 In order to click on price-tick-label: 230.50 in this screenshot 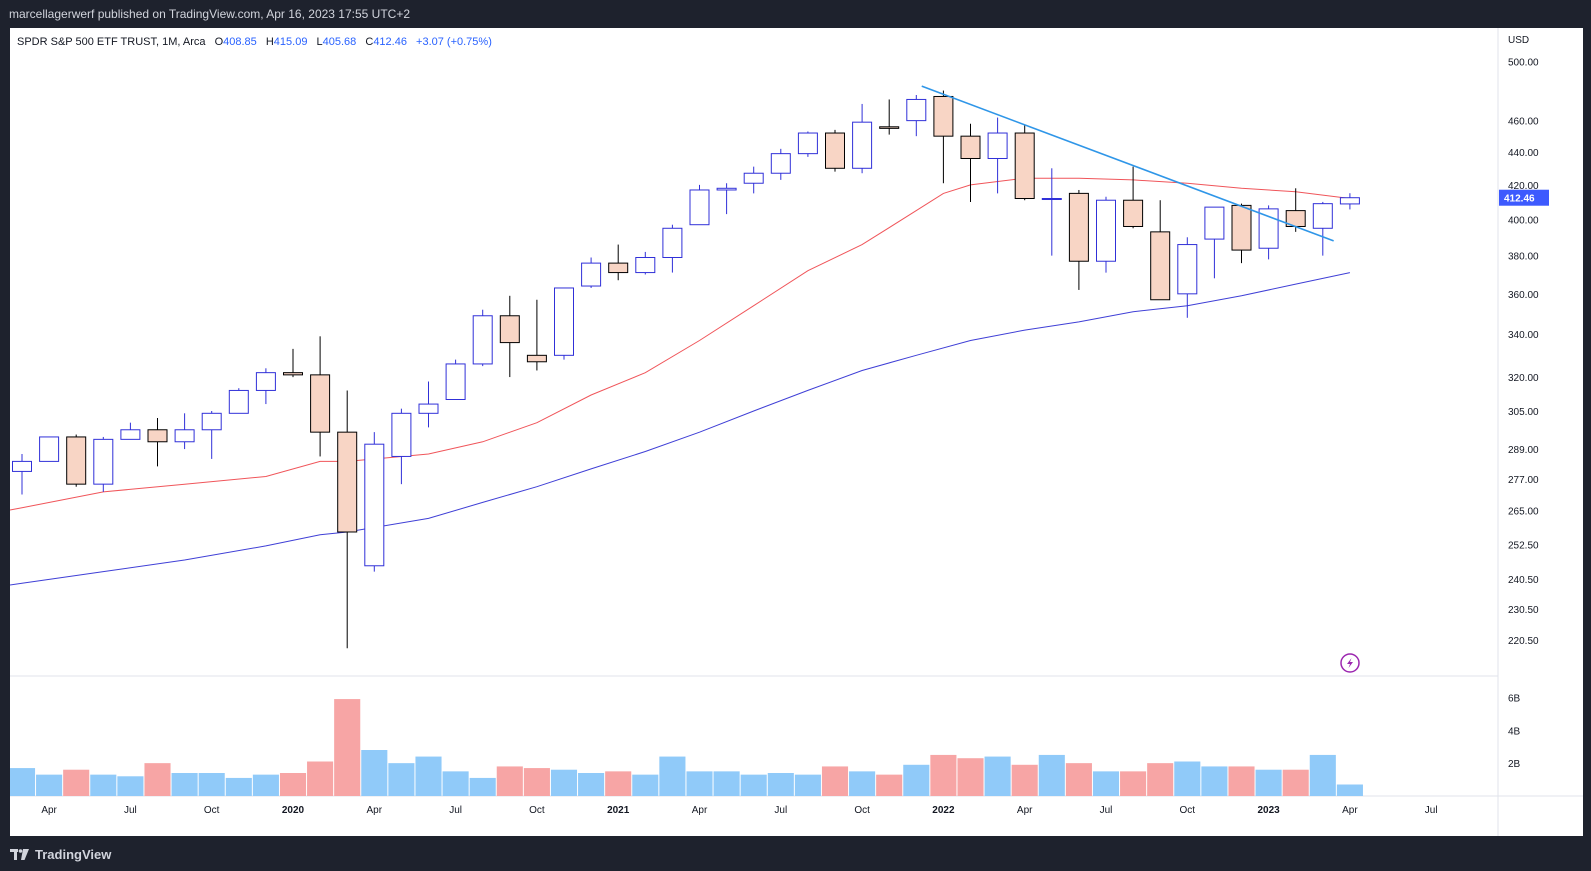, I will do `click(1523, 610)`.